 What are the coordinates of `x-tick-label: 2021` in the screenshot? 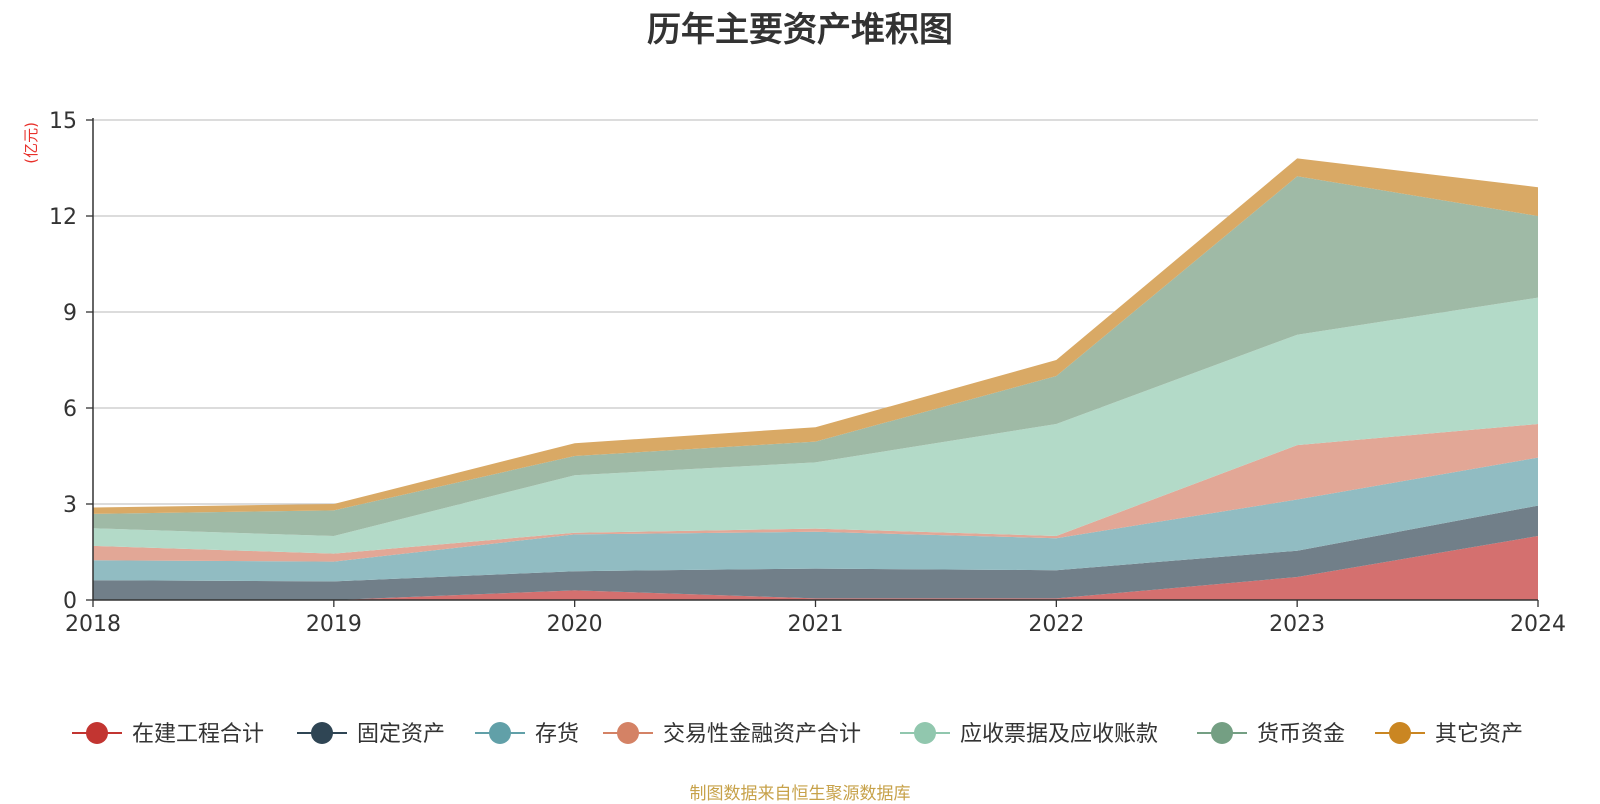 It's located at (816, 624).